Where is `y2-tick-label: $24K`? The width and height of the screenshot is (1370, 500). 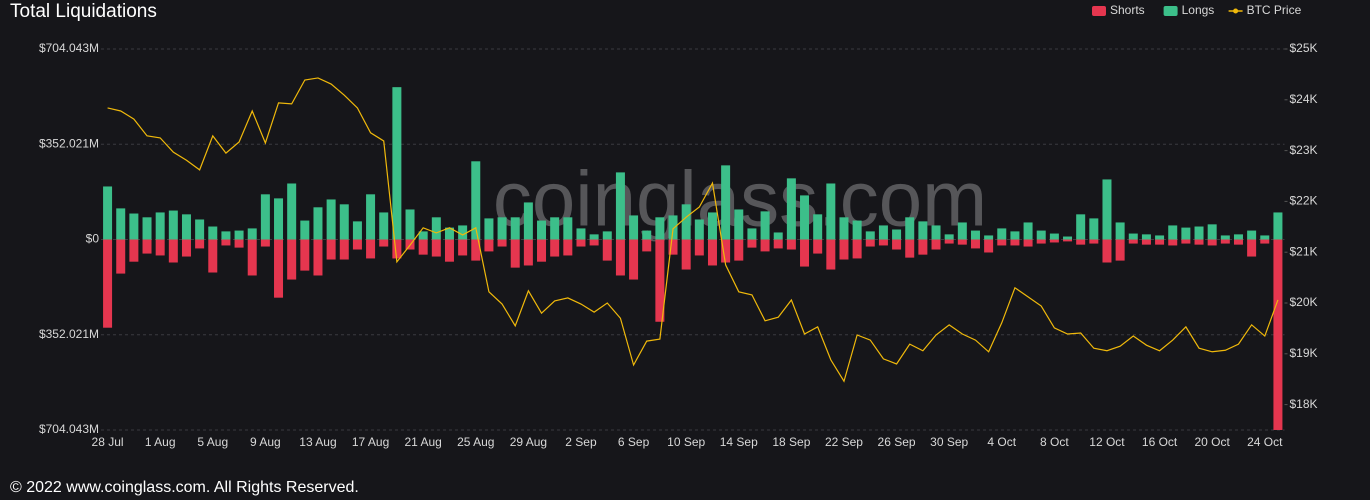 y2-tick-label: $24K is located at coordinates (1304, 99).